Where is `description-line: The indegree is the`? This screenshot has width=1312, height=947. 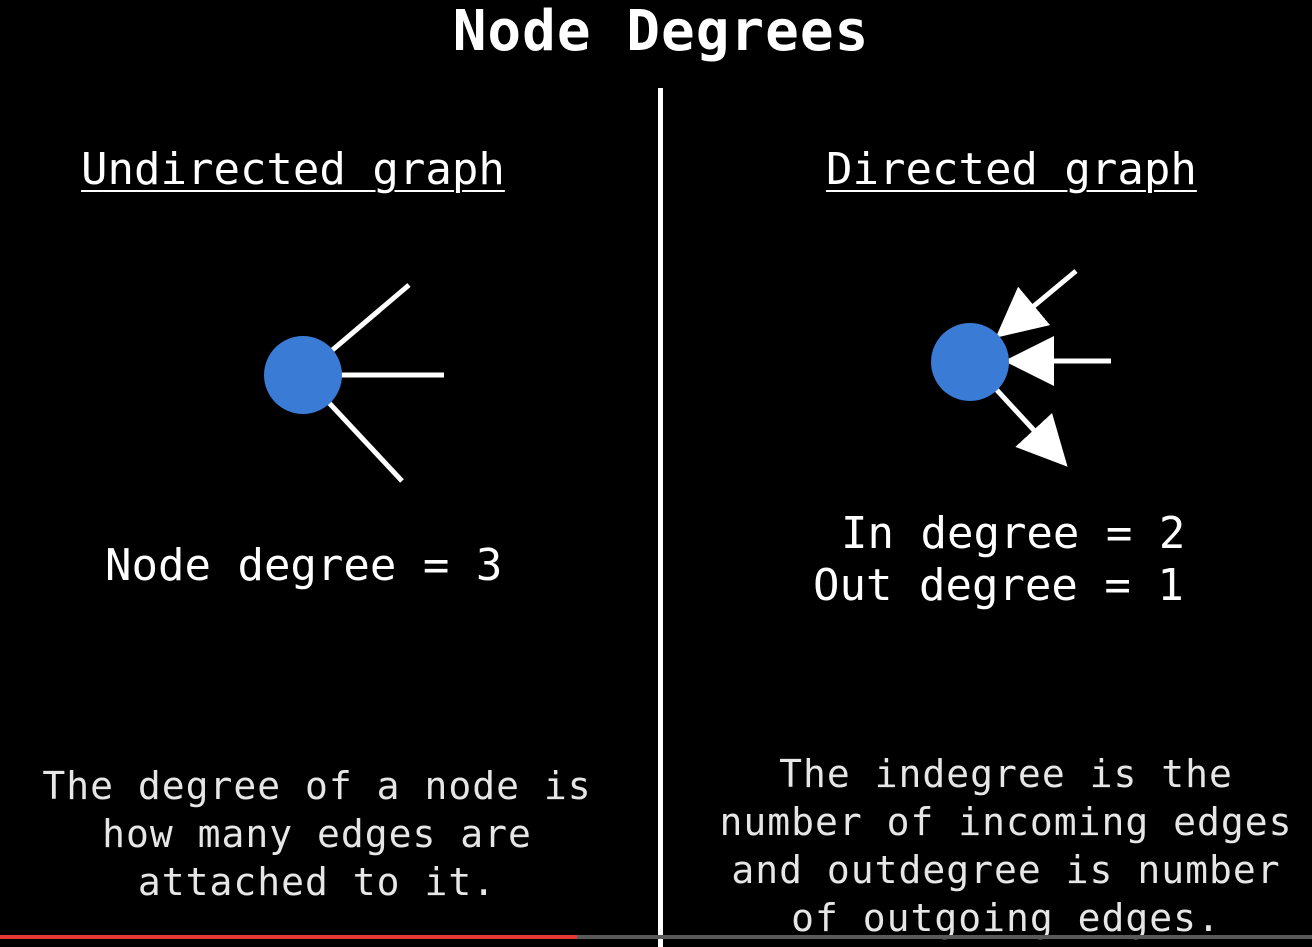
description-line: The indegree is the is located at coordinates (1006, 774).